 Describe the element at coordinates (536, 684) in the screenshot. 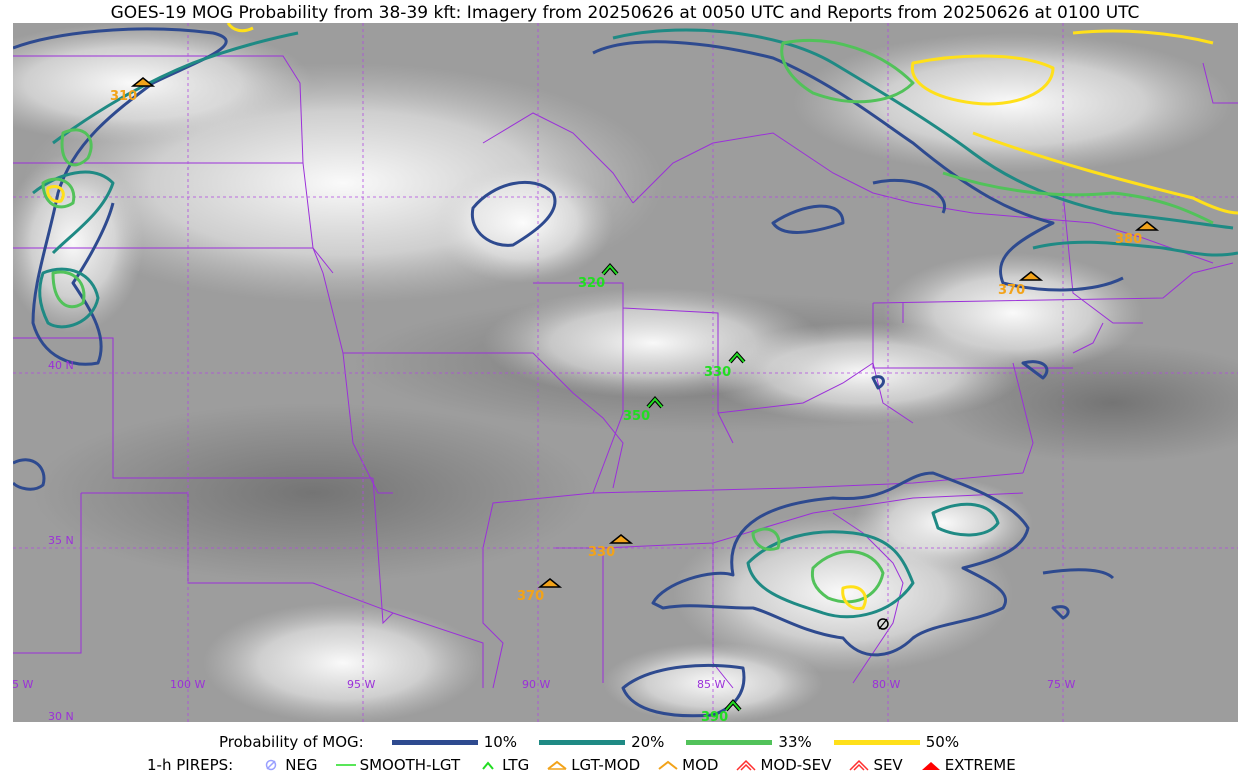

I see `lon-label: 90 W` at that location.